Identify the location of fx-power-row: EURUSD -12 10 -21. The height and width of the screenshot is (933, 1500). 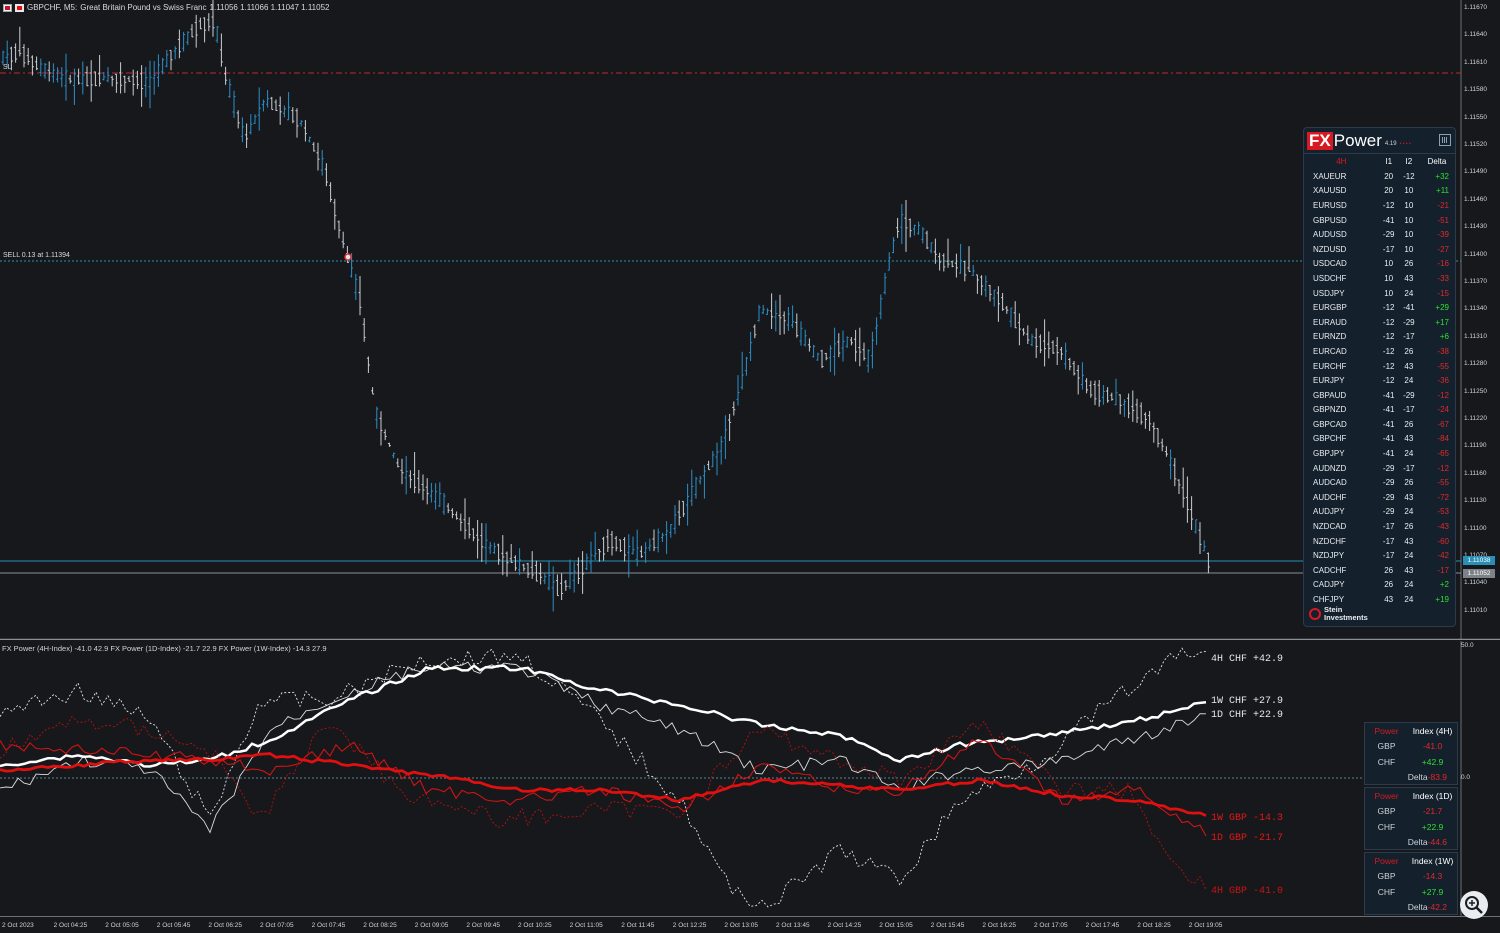
(1379, 205).